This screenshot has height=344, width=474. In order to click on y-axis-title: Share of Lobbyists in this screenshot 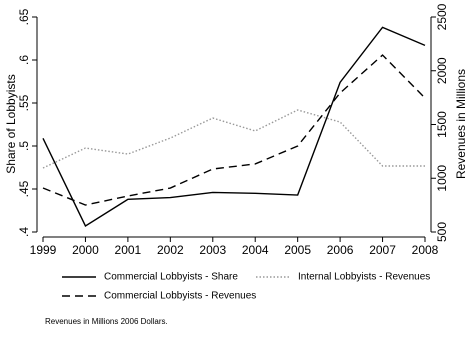, I will do `click(11, 123)`.